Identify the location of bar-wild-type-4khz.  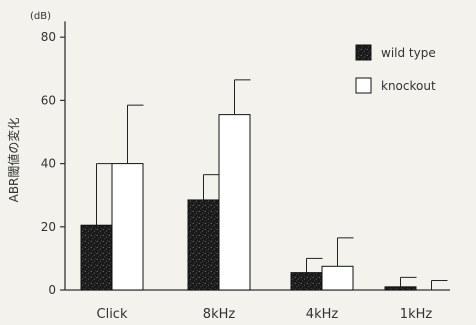
(306, 281).